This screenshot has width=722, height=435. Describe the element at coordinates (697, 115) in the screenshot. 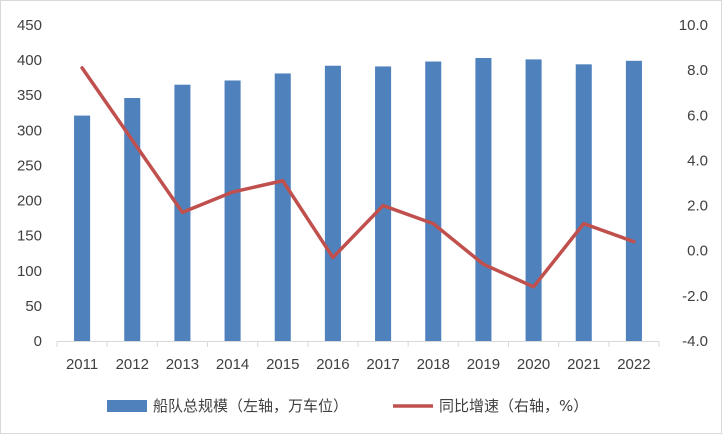

I see `right-axis-tick-label: 6.0` at that location.